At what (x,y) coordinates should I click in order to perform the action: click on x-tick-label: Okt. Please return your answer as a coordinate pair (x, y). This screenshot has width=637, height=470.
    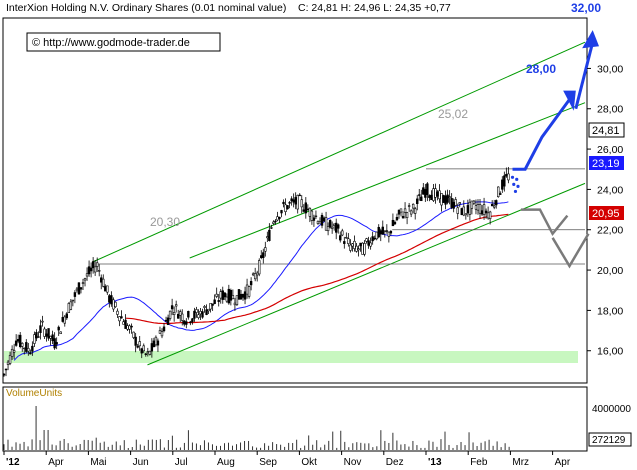
    Looking at the image, I should click on (309, 462).